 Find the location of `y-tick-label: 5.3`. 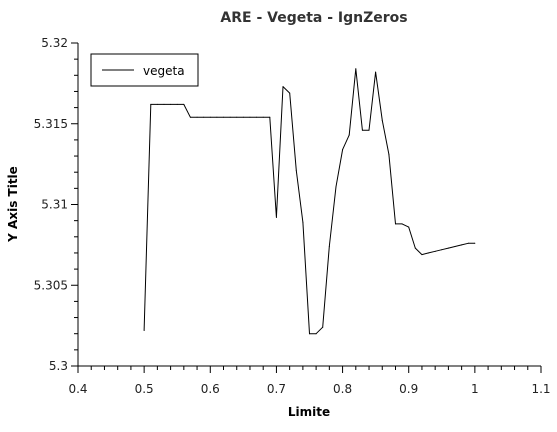

y-tick-label: 5.3 is located at coordinates (58, 366).